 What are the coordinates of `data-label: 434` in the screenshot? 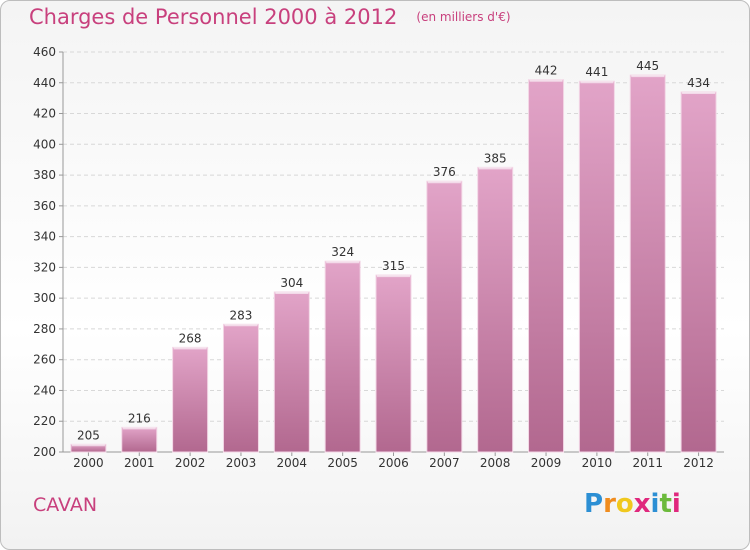 It's located at (698, 83).